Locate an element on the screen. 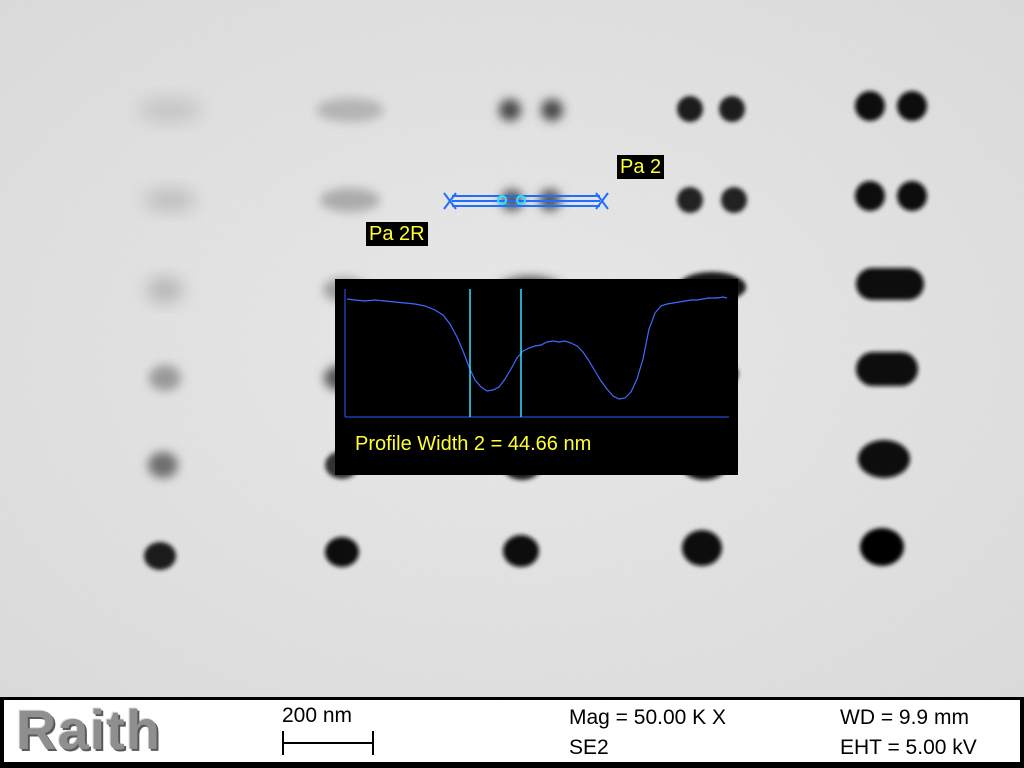 This screenshot has height=768, width=1024. working-distance-readout: WD = 9.9 mm is located at coordinates (904, 717).